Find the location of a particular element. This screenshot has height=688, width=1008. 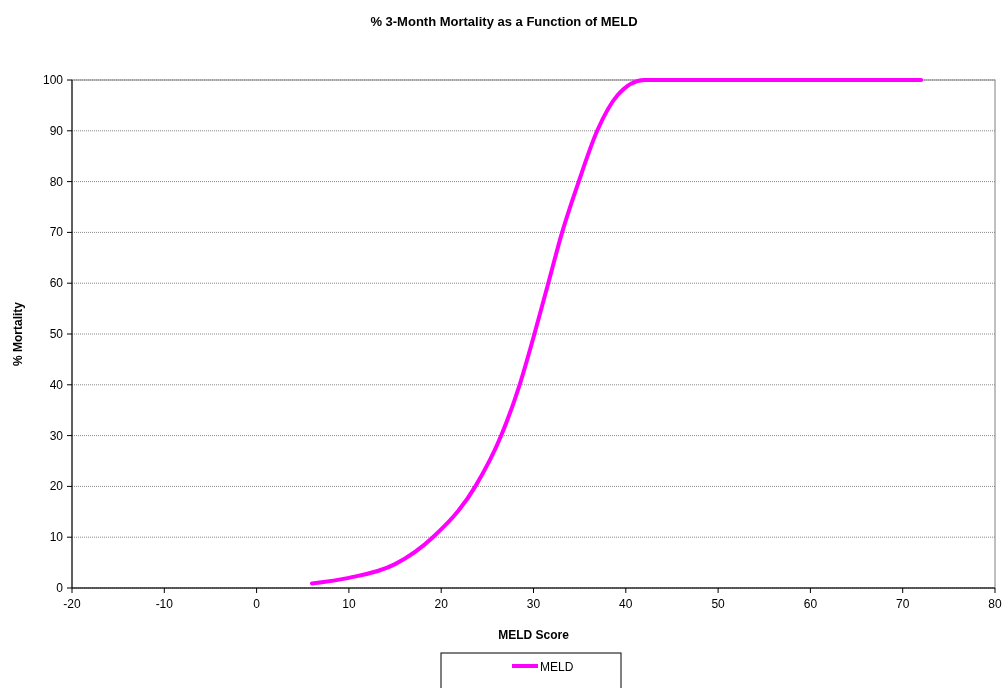

x-tick-label: 80 is located at coordinates (995, 604).